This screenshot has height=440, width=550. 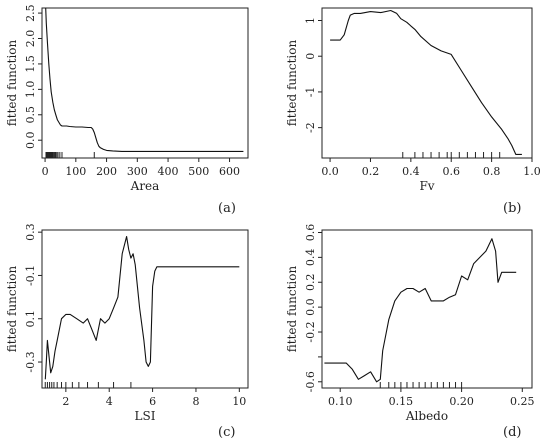 I want to click on x-axis-label: Albedo, so click(x=426, y=416).